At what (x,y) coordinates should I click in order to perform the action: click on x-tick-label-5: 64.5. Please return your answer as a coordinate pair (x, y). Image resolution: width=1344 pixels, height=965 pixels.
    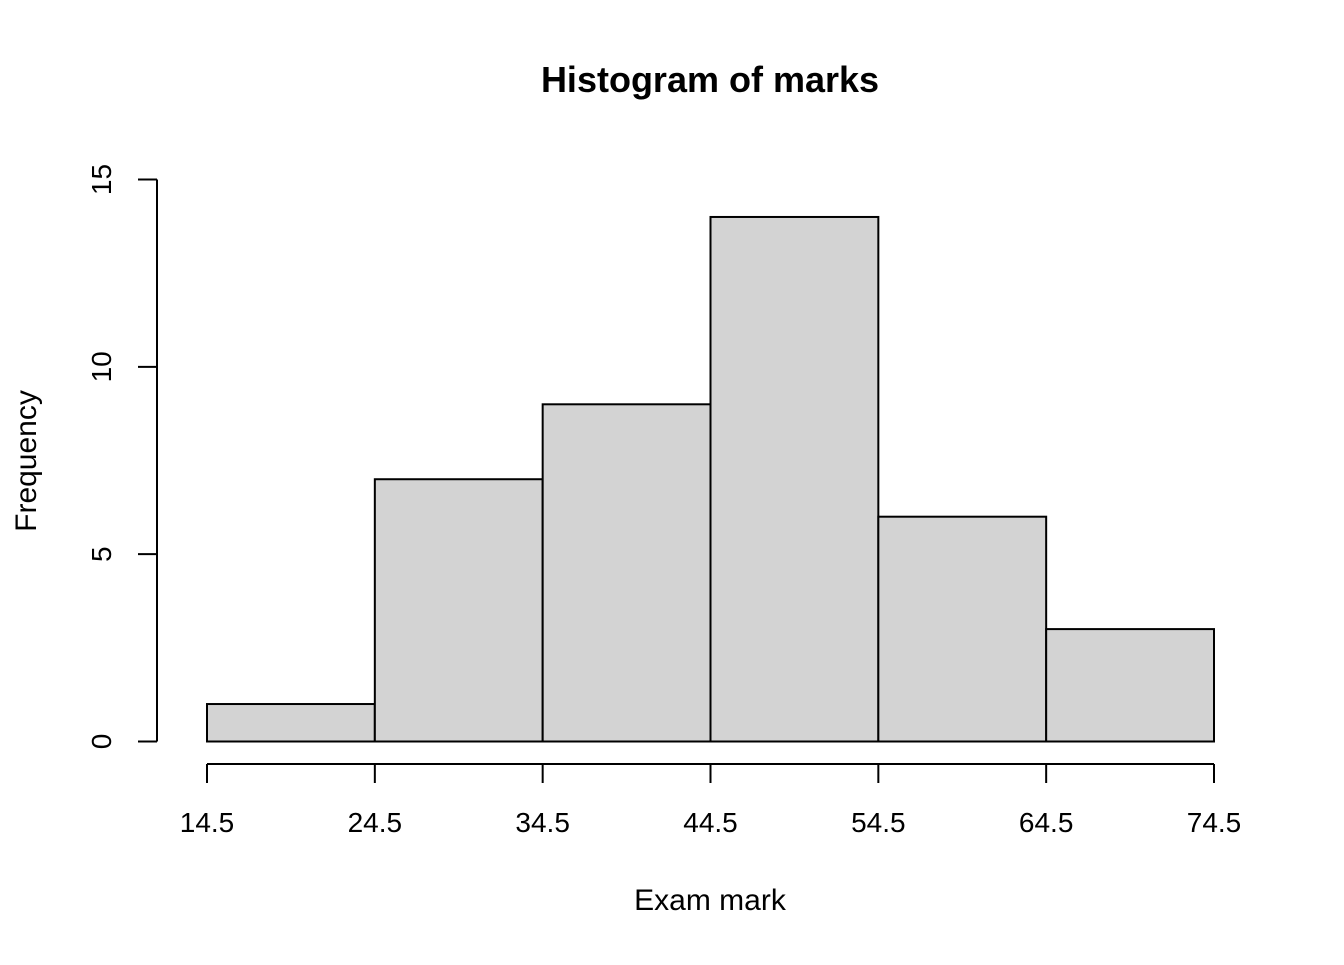
    Looking at the image, I should click on (1046, 822).